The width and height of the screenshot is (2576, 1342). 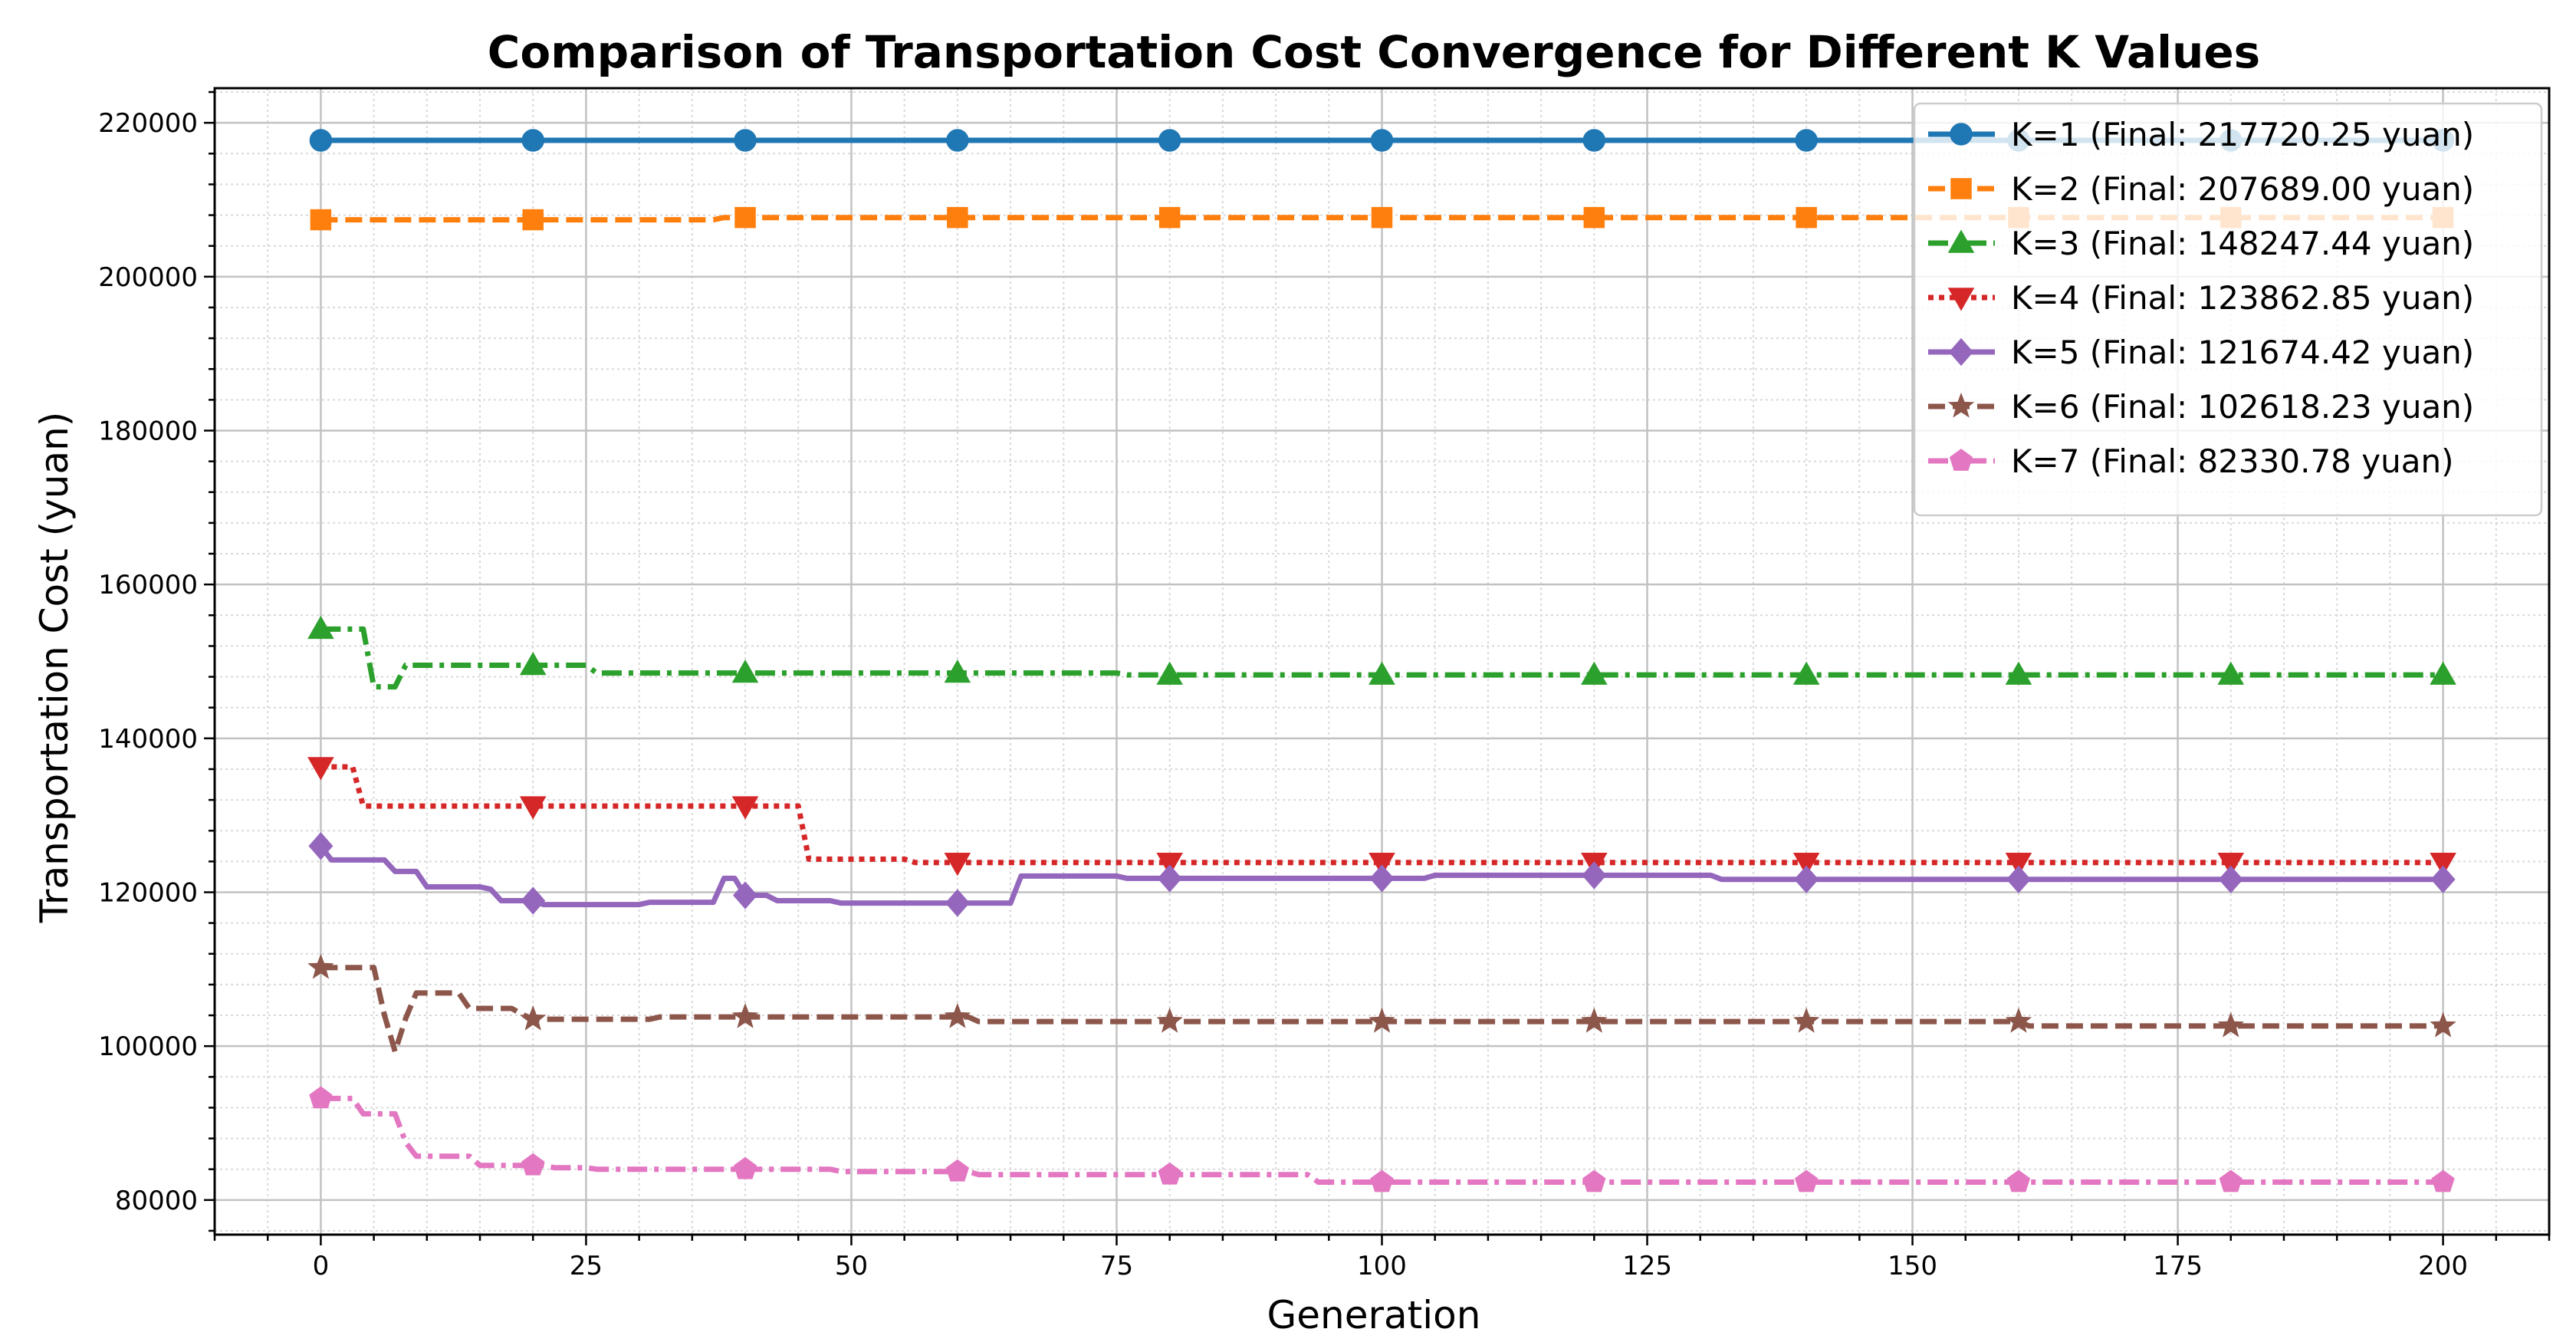 What do you see at coordinates (2178, 1266) in the screenshot?
I see `x-tick-label: 175` at bounding box center [2178, 1266].